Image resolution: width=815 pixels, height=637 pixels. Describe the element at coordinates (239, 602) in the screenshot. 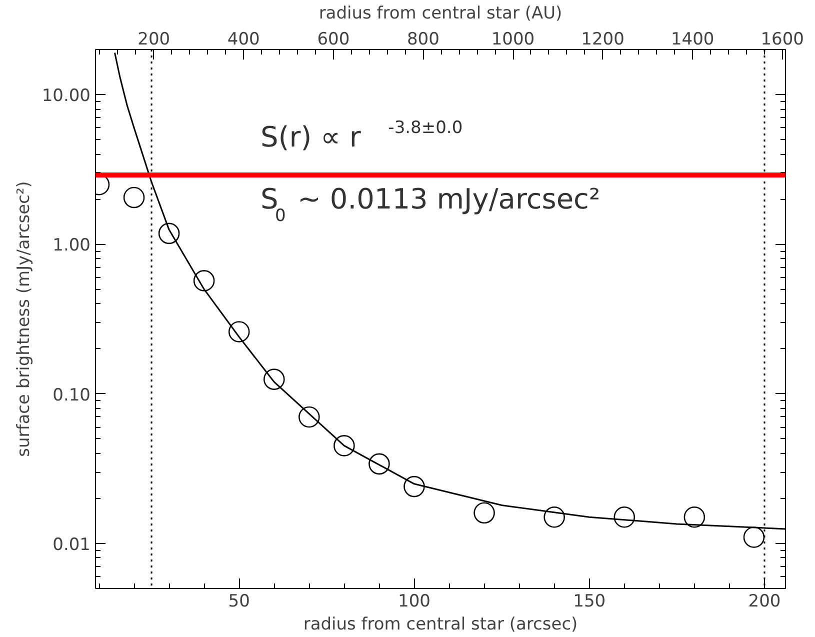

I see `x-tick-label: 50` at that location.